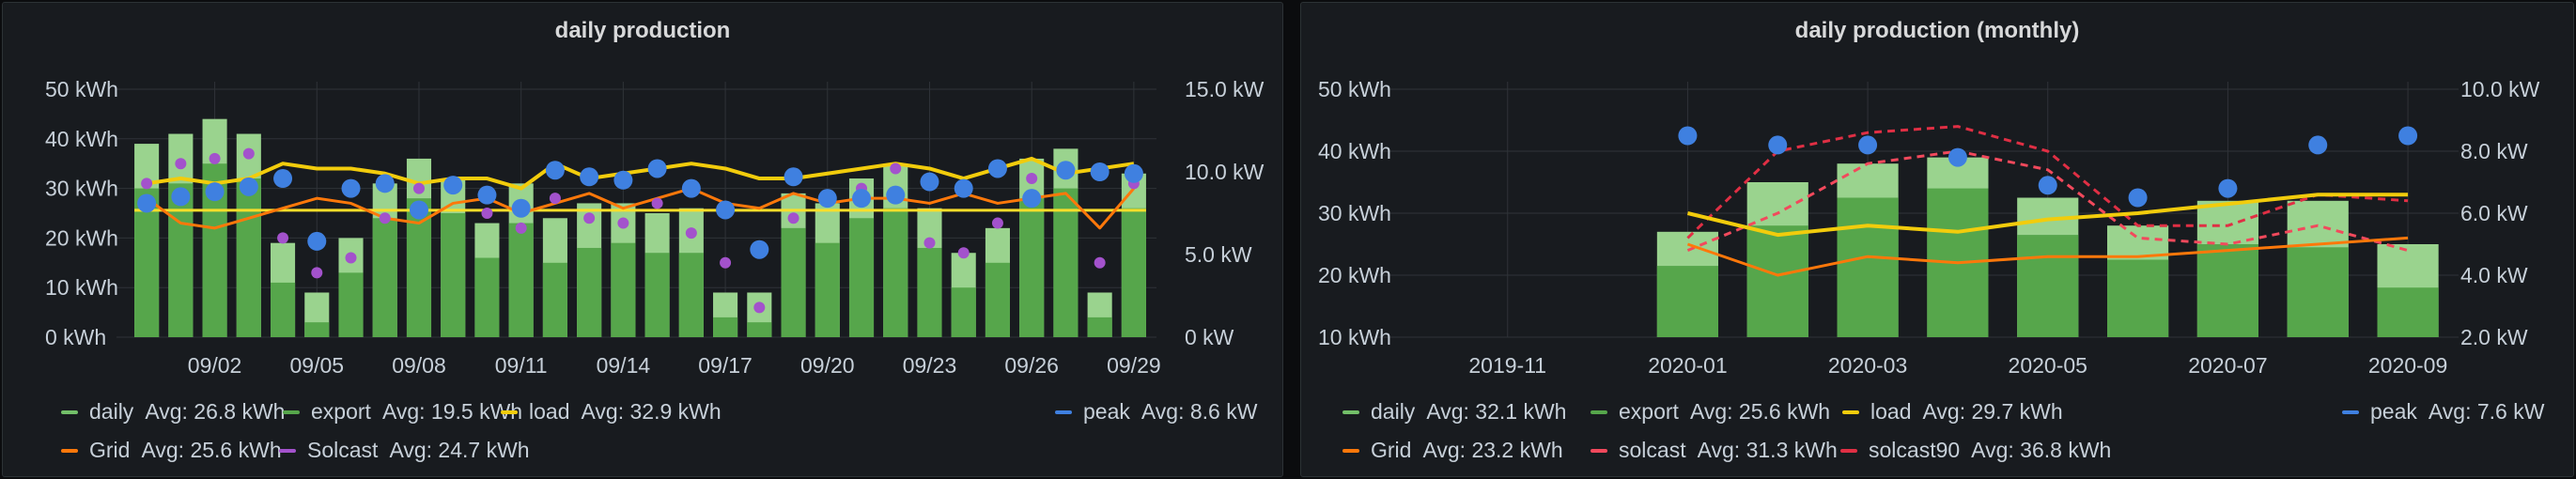  I want to click on legend-label: Grid, so click(1391, 450).